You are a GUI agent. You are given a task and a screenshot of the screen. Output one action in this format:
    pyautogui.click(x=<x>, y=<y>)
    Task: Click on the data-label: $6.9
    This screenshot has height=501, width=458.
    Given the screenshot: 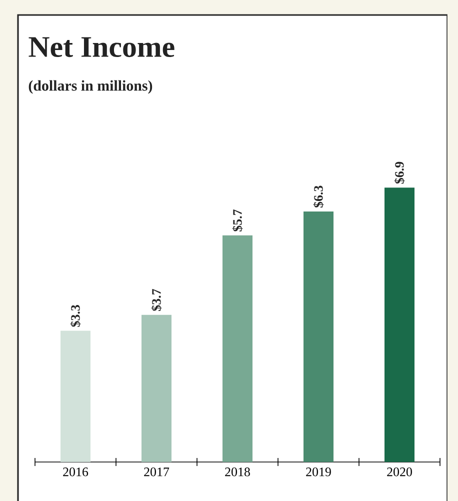 What is the action you would take?
    pyautogui.click(x=399, y=173)
    